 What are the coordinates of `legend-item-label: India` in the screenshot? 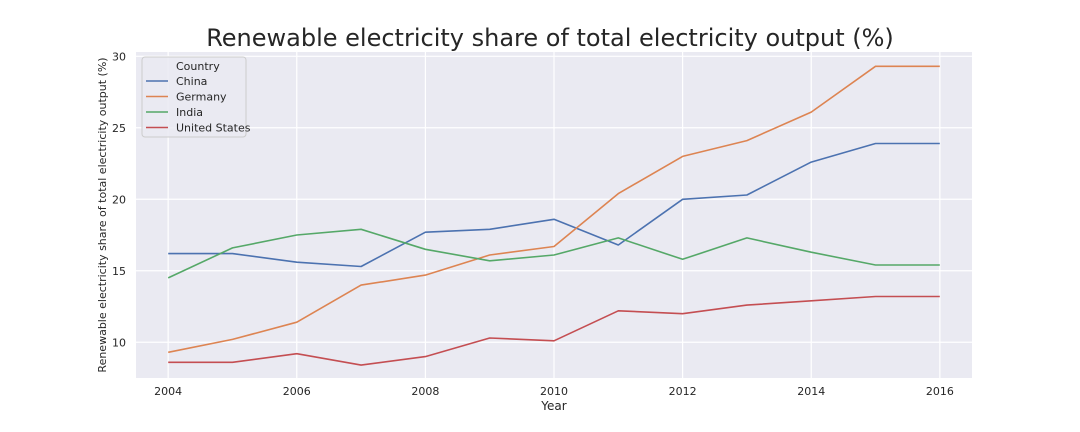 It's located at (189, 112).